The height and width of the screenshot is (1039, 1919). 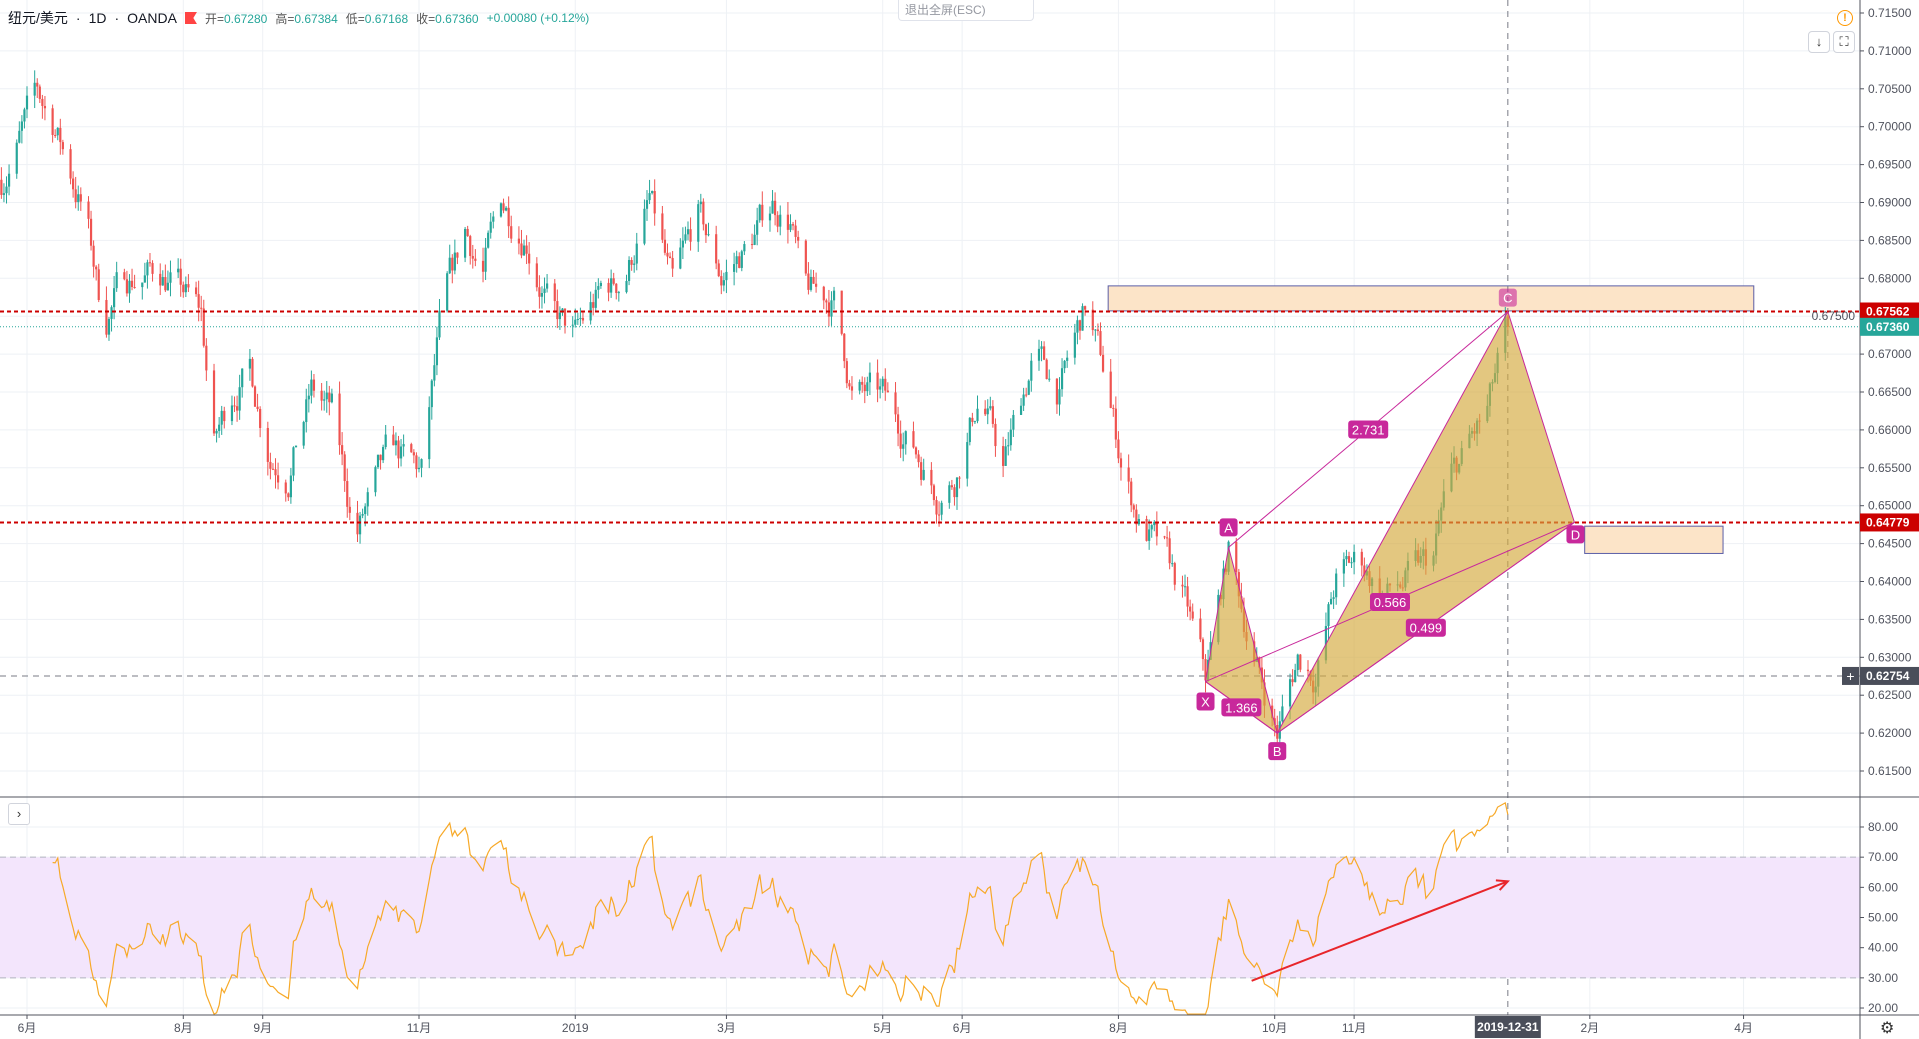 I want to click on rectangle-zones, so click(x=1431, y=419).